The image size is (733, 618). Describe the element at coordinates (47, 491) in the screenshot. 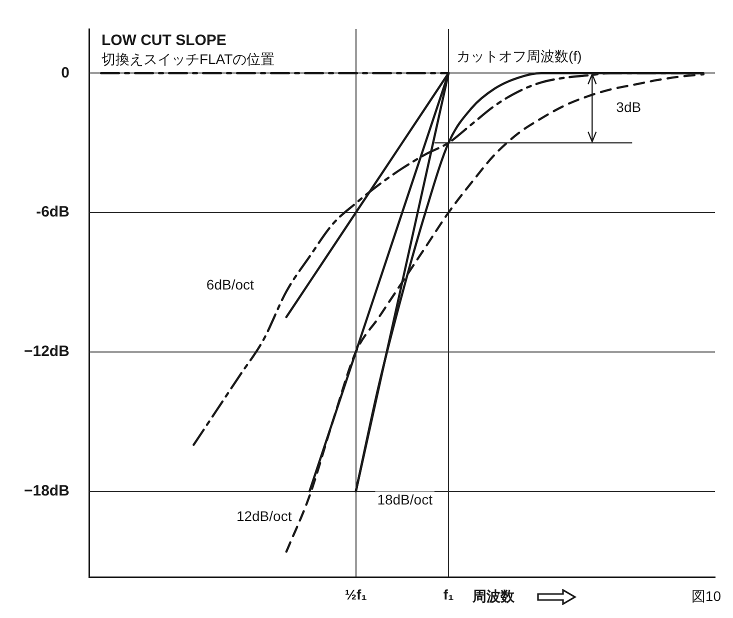

I see `y-tick-label: −18dB` at that location.